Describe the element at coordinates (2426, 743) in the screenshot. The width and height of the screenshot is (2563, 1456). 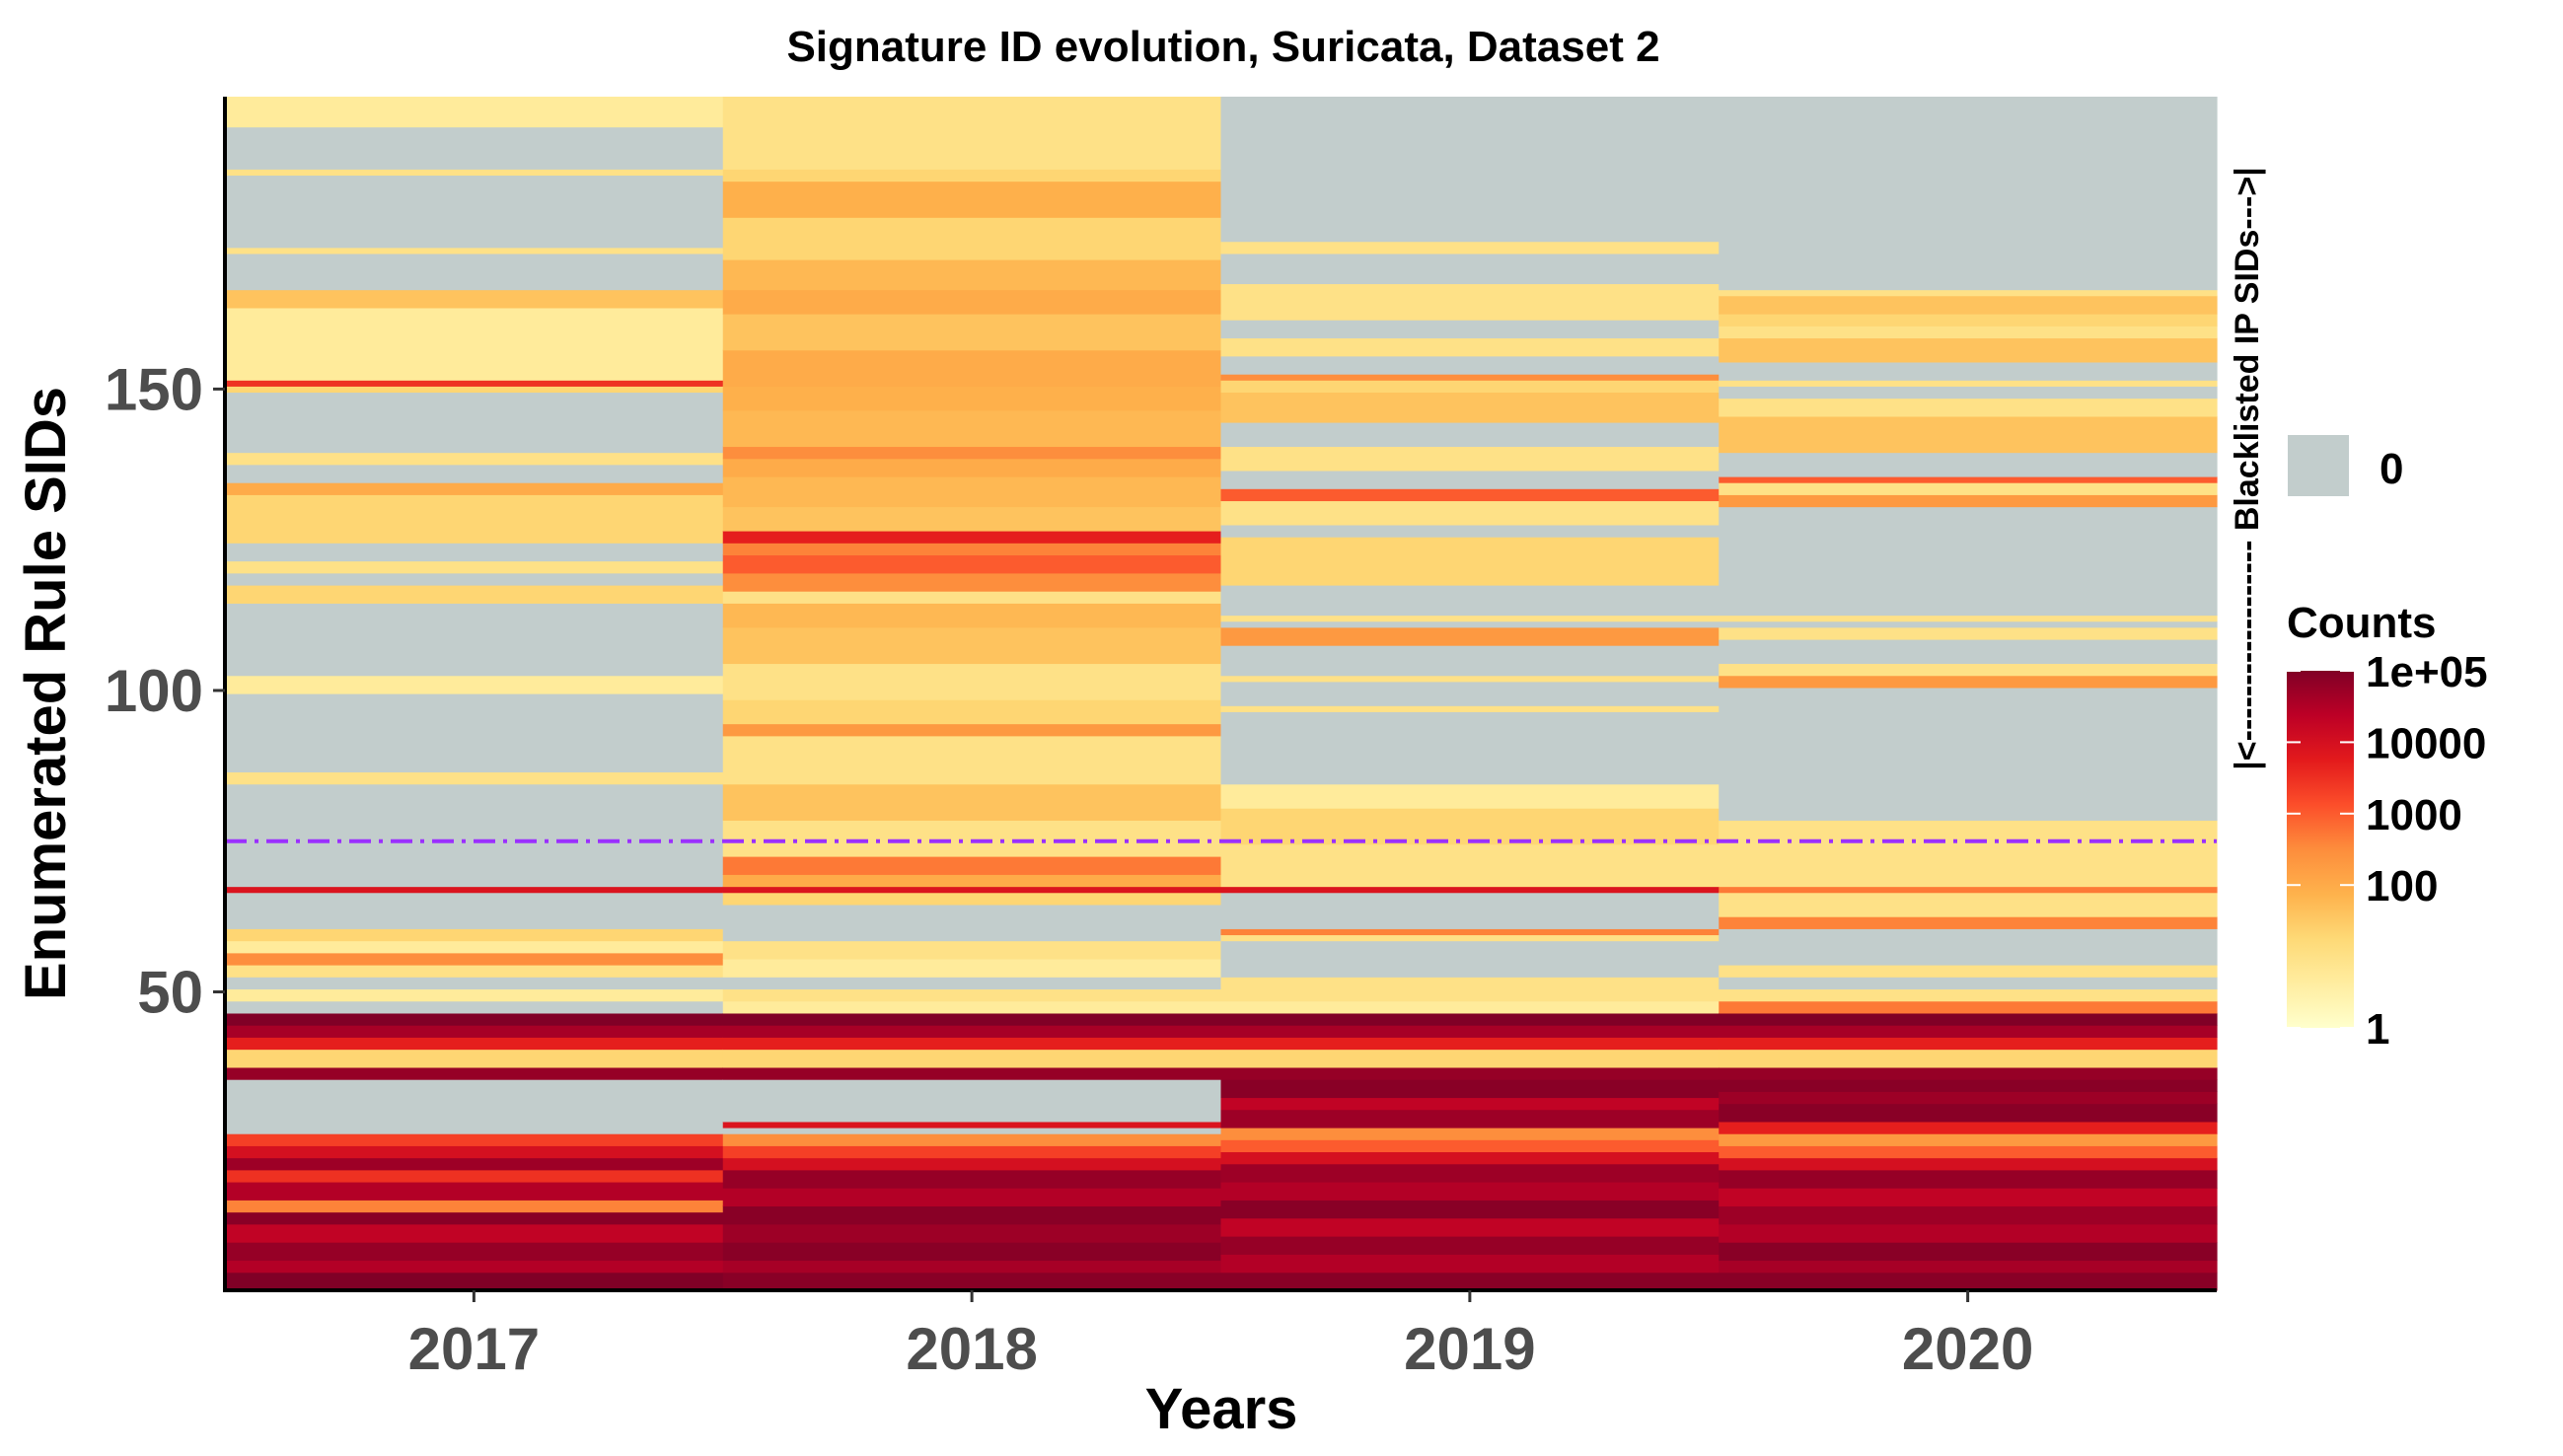
I see `legend-tick-label-1: 10000` at that location.